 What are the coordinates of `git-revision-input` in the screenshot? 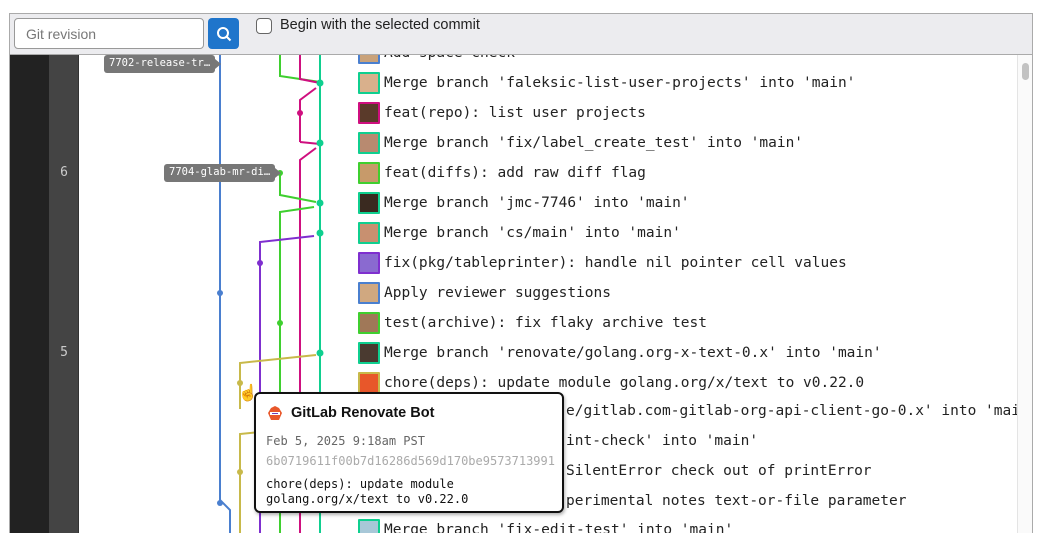 It's located at (109, 33).